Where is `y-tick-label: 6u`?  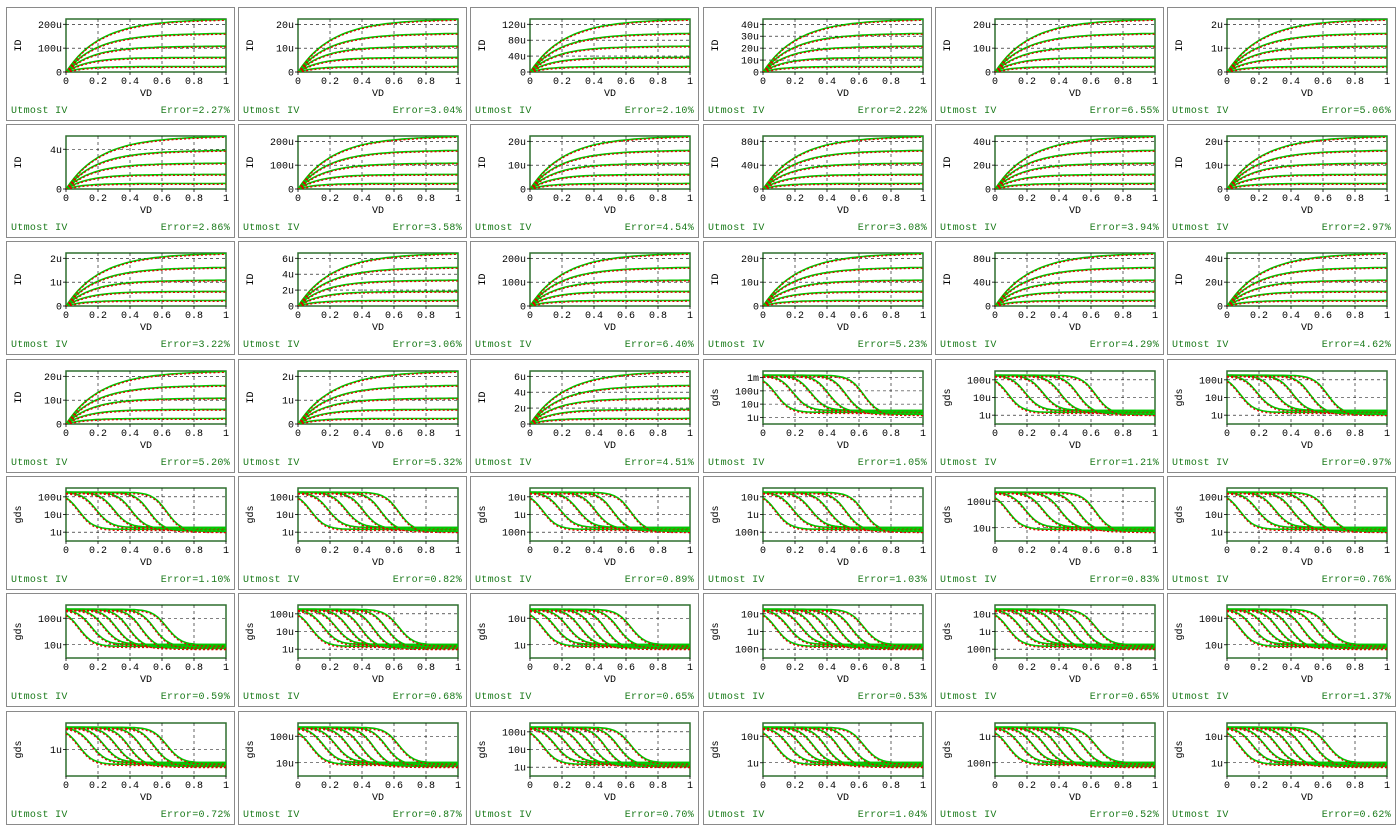
y-tick-label: 6u is located at coordinates (520, 378).